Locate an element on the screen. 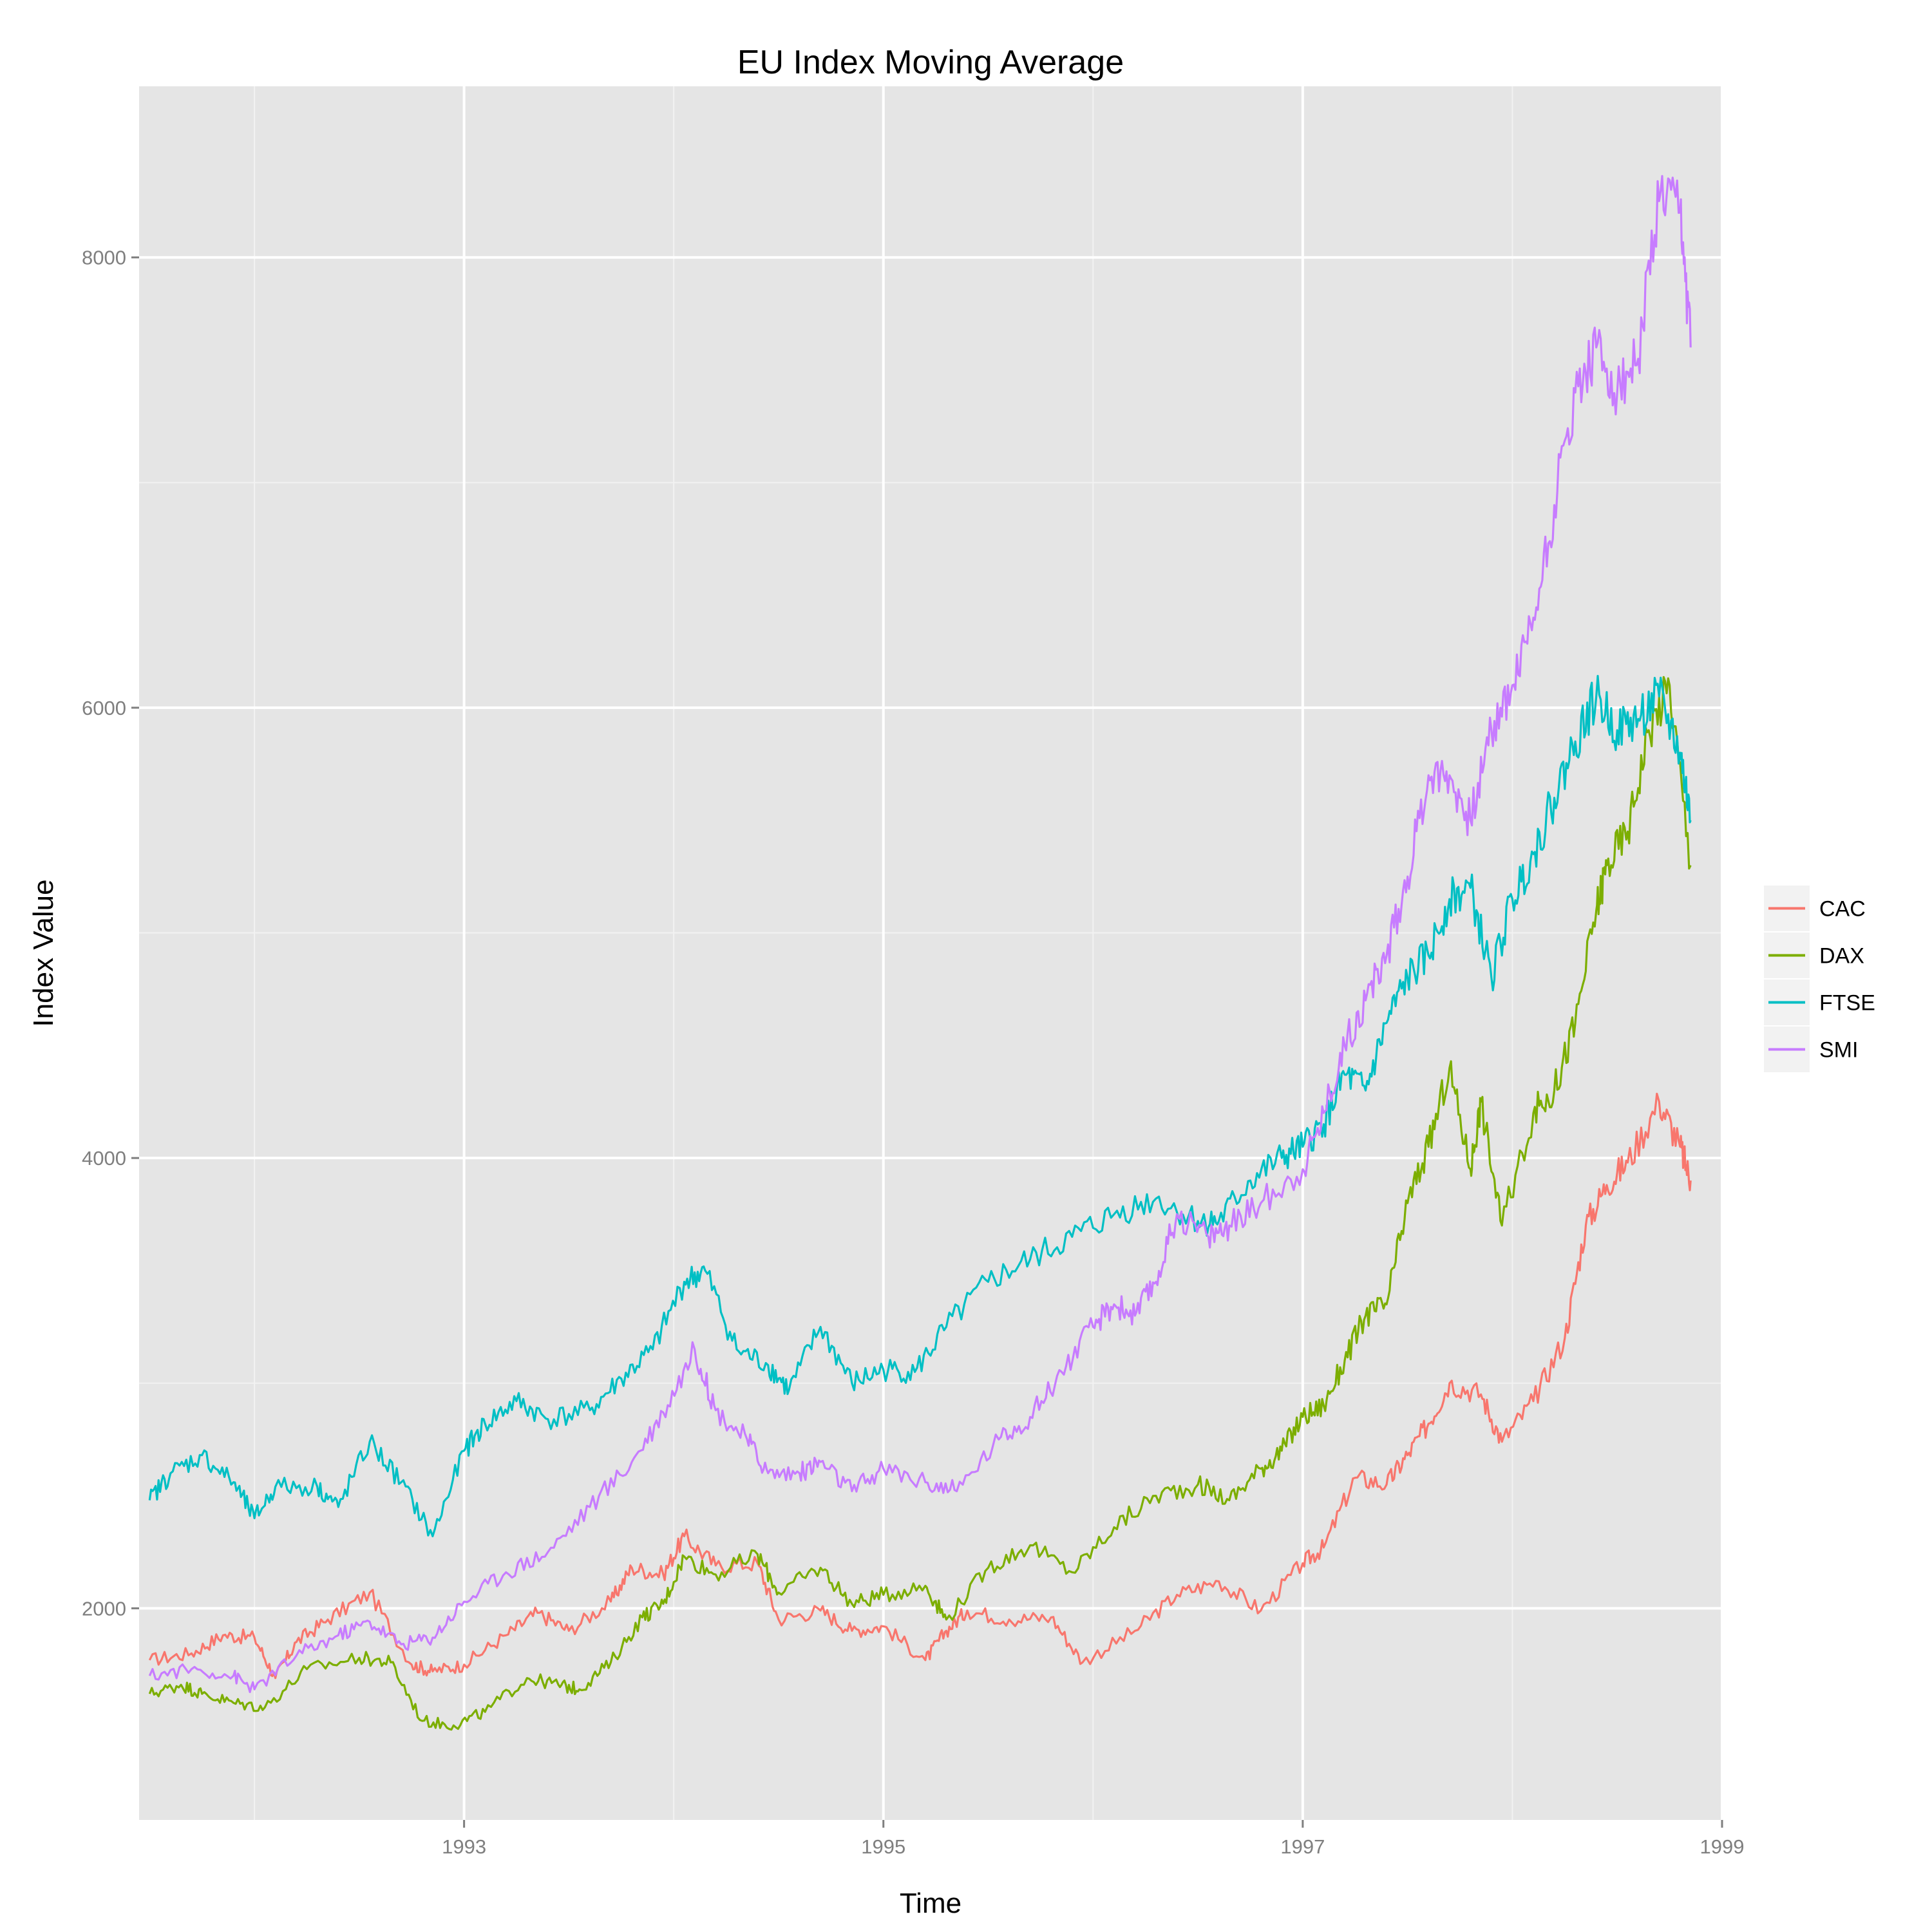  legend-label-smi: SMI is located at coordinates (1838, 1050).